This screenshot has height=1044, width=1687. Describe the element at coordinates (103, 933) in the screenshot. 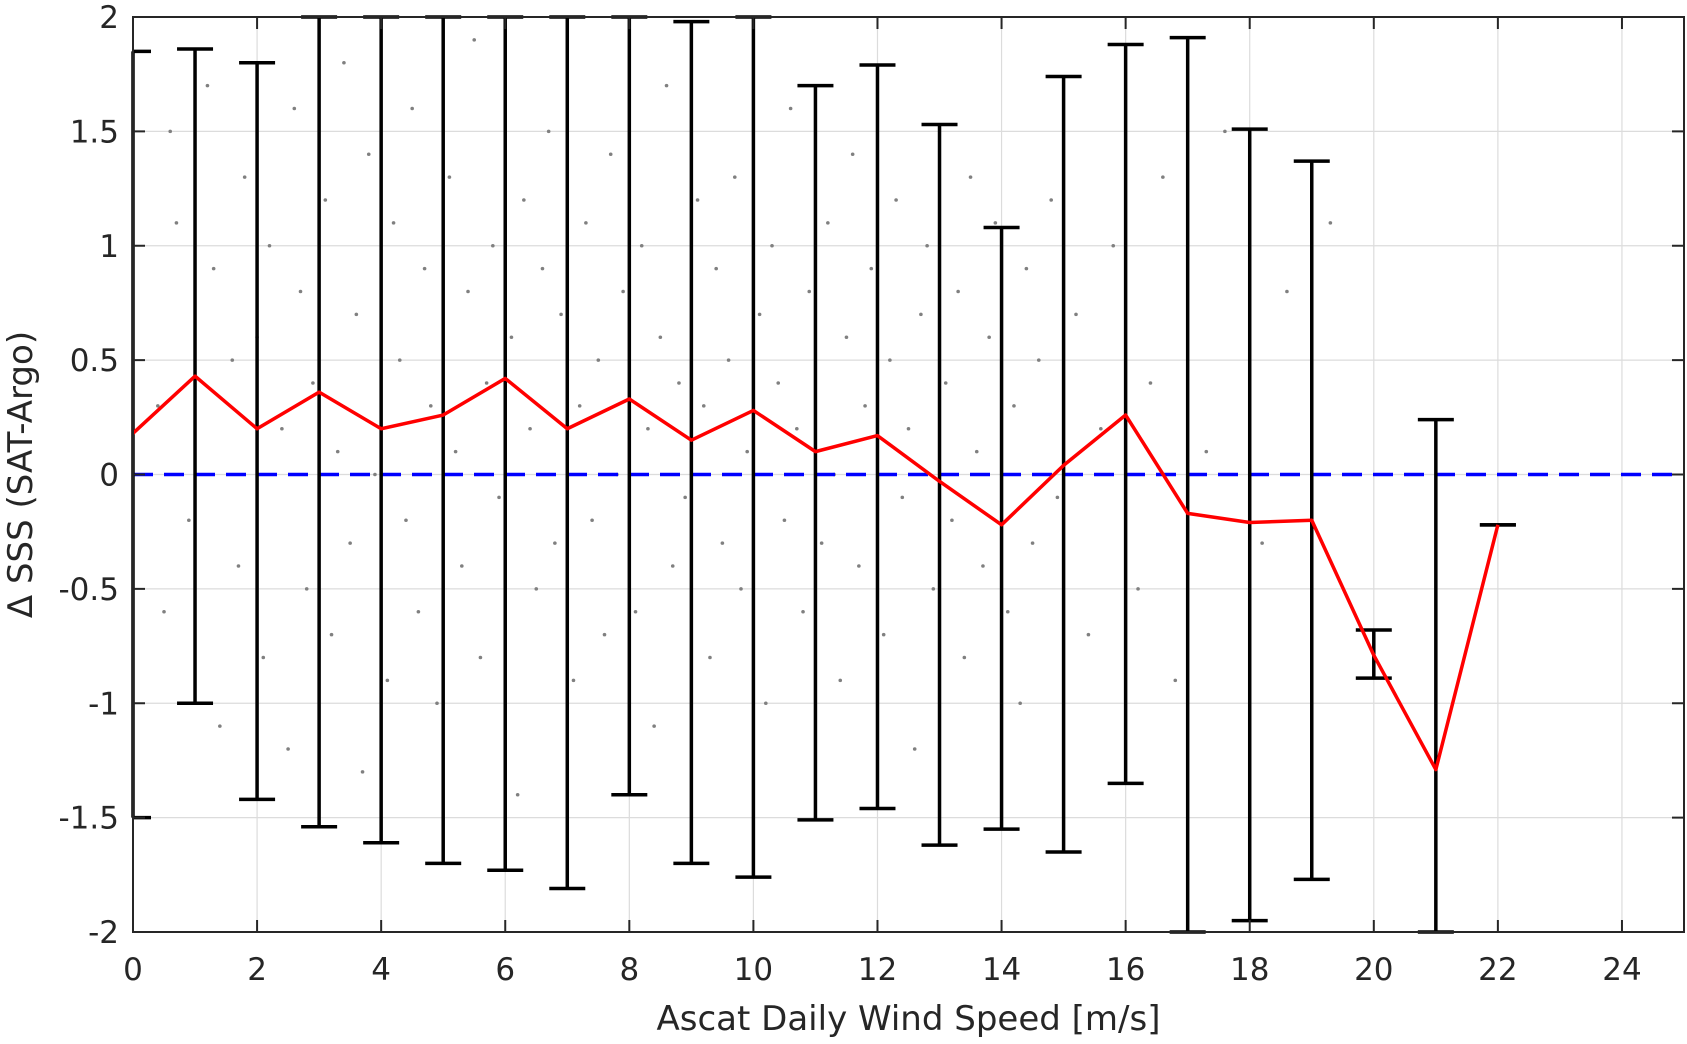

I see `y-tick-label: -2` at that location.